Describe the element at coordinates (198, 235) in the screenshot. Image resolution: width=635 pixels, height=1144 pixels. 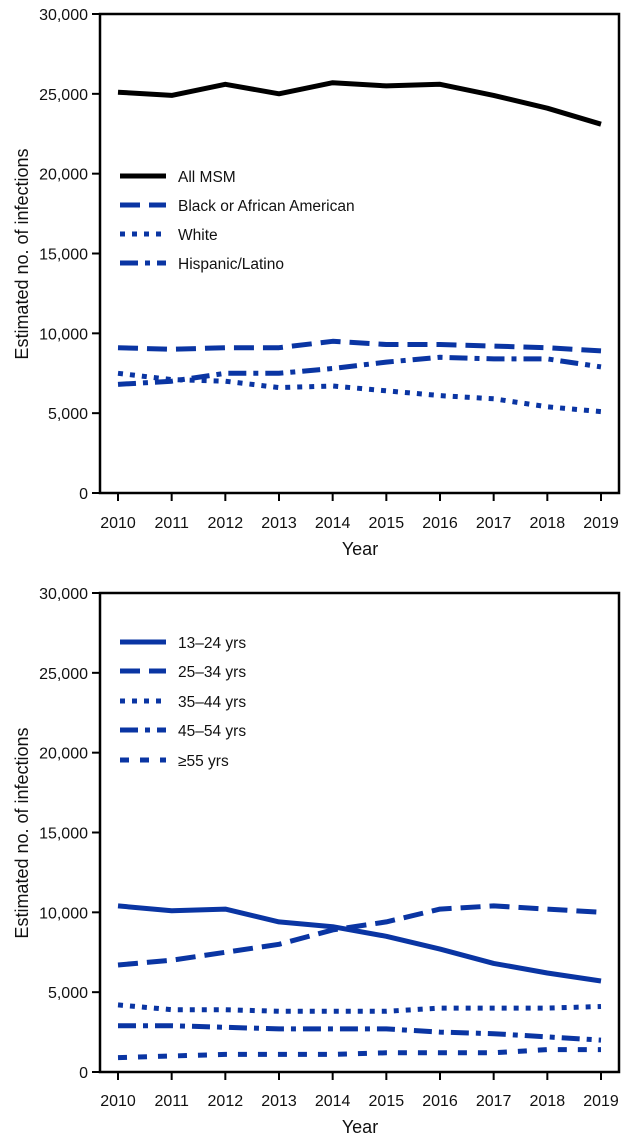
I see `legend-label: White` at that location.